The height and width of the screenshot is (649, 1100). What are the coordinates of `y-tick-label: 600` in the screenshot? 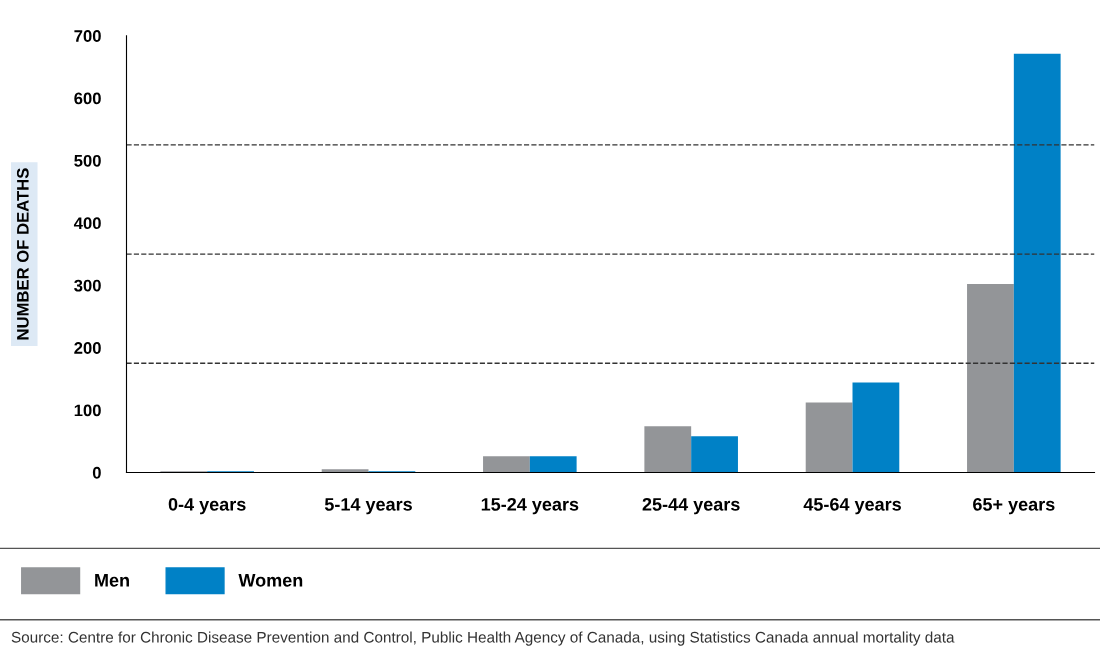 It's located at (87, 98).